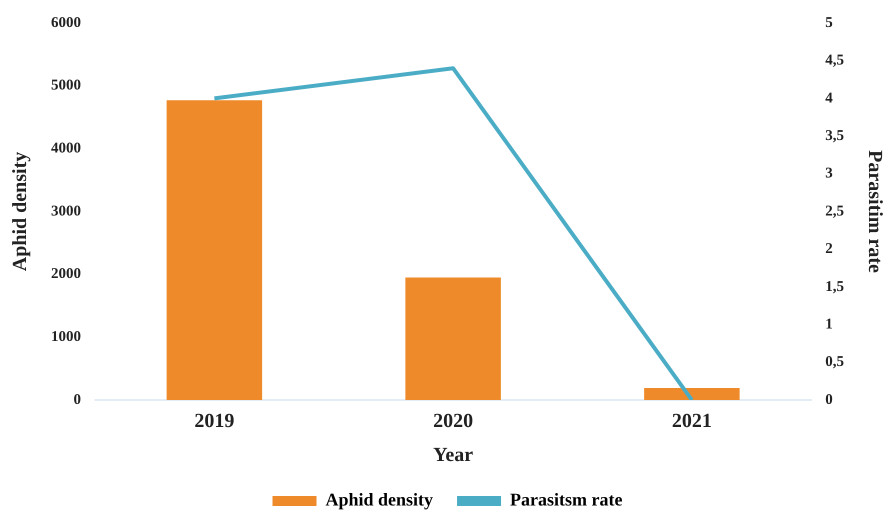 The width and height of the screenshot is (895, 525). I want to click on y2-tick-label: 4, so click(829, 98).